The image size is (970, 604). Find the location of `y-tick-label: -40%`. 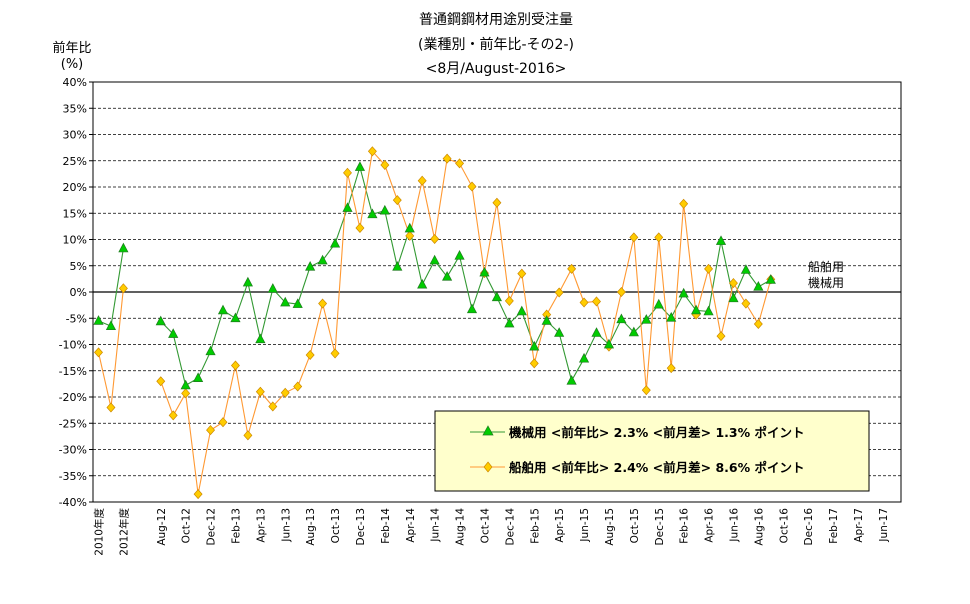

y-tick-label: -40% is located at coordinates (73, 502).